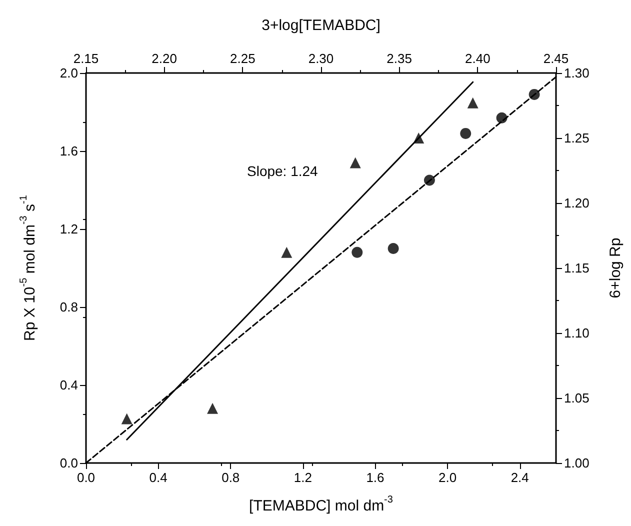 The image size is (631, 526). Describe the element at coordinates (69, 307) in the screenshot. I see `y-tick-label: 0.8` at that location.